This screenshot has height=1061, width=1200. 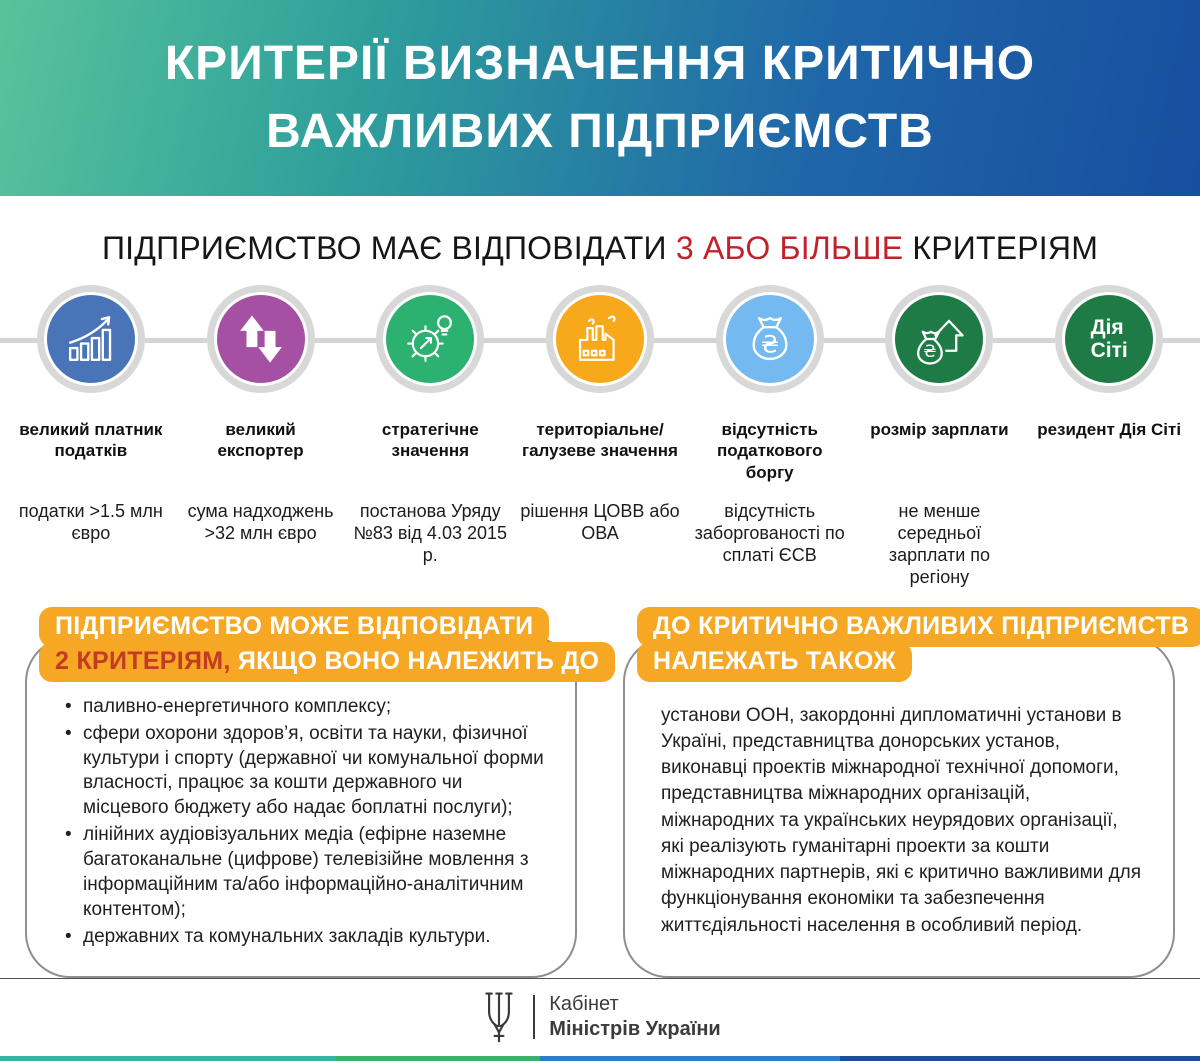 What do you see at coordinates (600, 440) in the screenshot?
I see `criterion-title: територіальне/ галузеве значення` at bounding box center [600, 440].